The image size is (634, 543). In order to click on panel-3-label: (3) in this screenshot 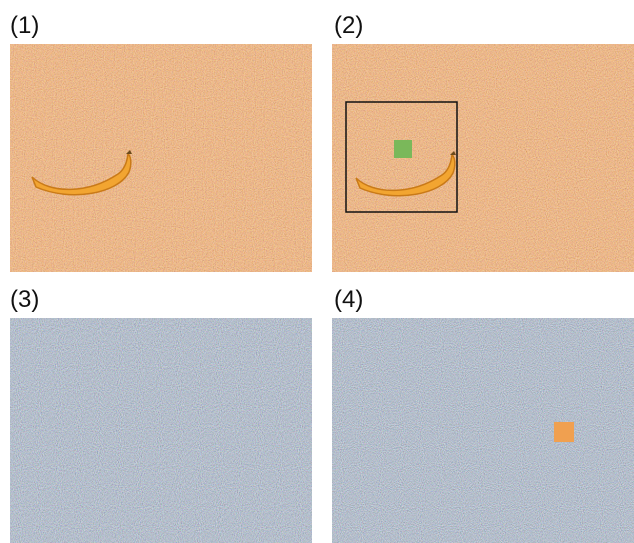, I will do `click(25, 299)`.